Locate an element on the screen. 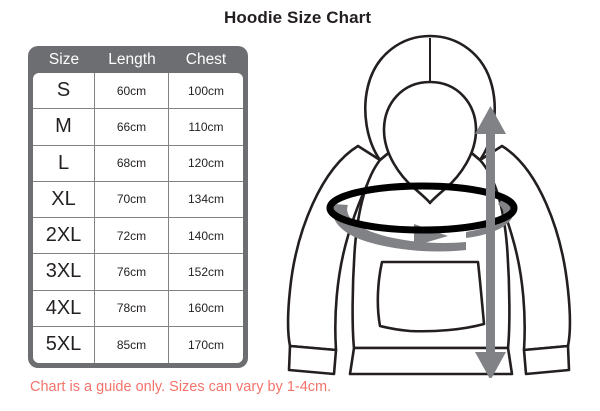 This screenshot has width=600, height=411. cell-length: 70cm is located at coordinates (132, 199).